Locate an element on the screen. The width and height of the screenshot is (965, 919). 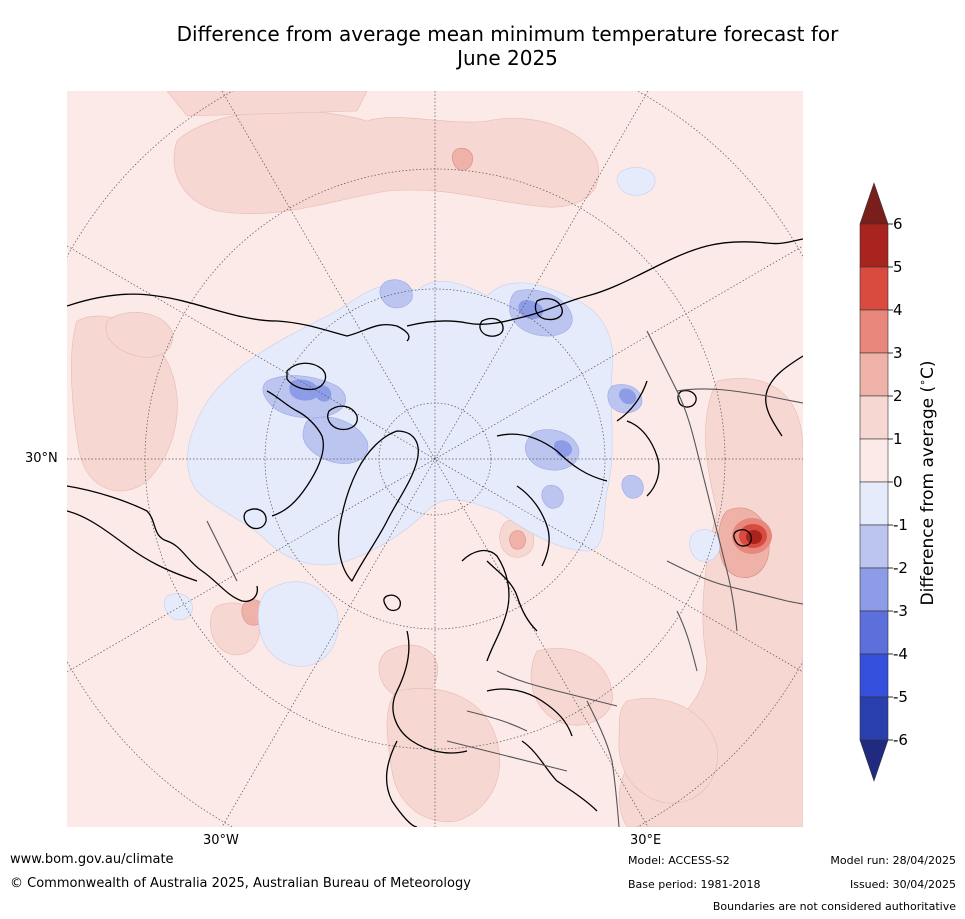
hot-spot is located at coordinates (752, 536).